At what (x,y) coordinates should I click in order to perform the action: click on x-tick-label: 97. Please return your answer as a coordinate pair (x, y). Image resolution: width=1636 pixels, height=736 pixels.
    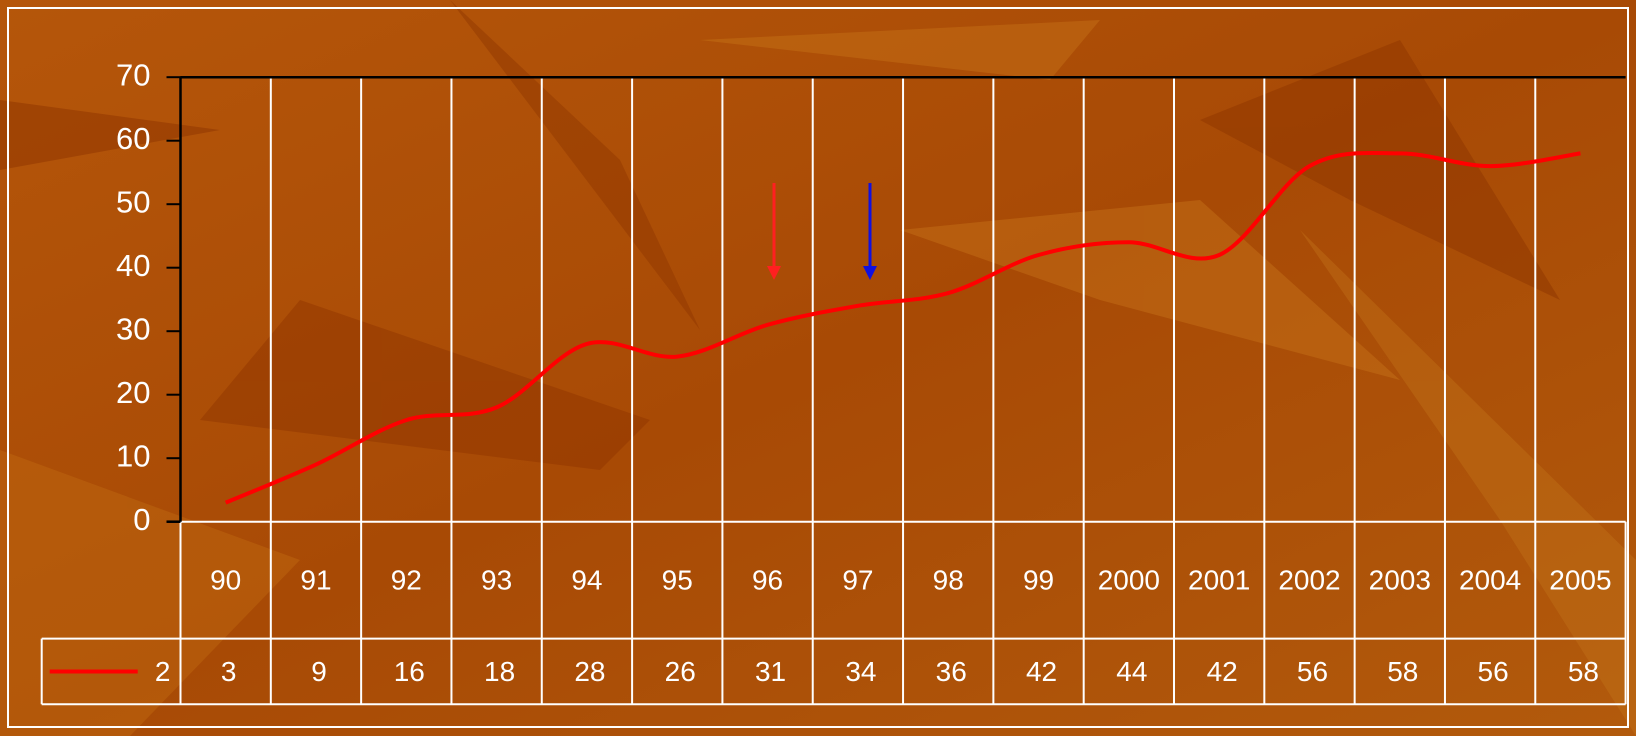
    Looking at the image, I should click on (857, 580).